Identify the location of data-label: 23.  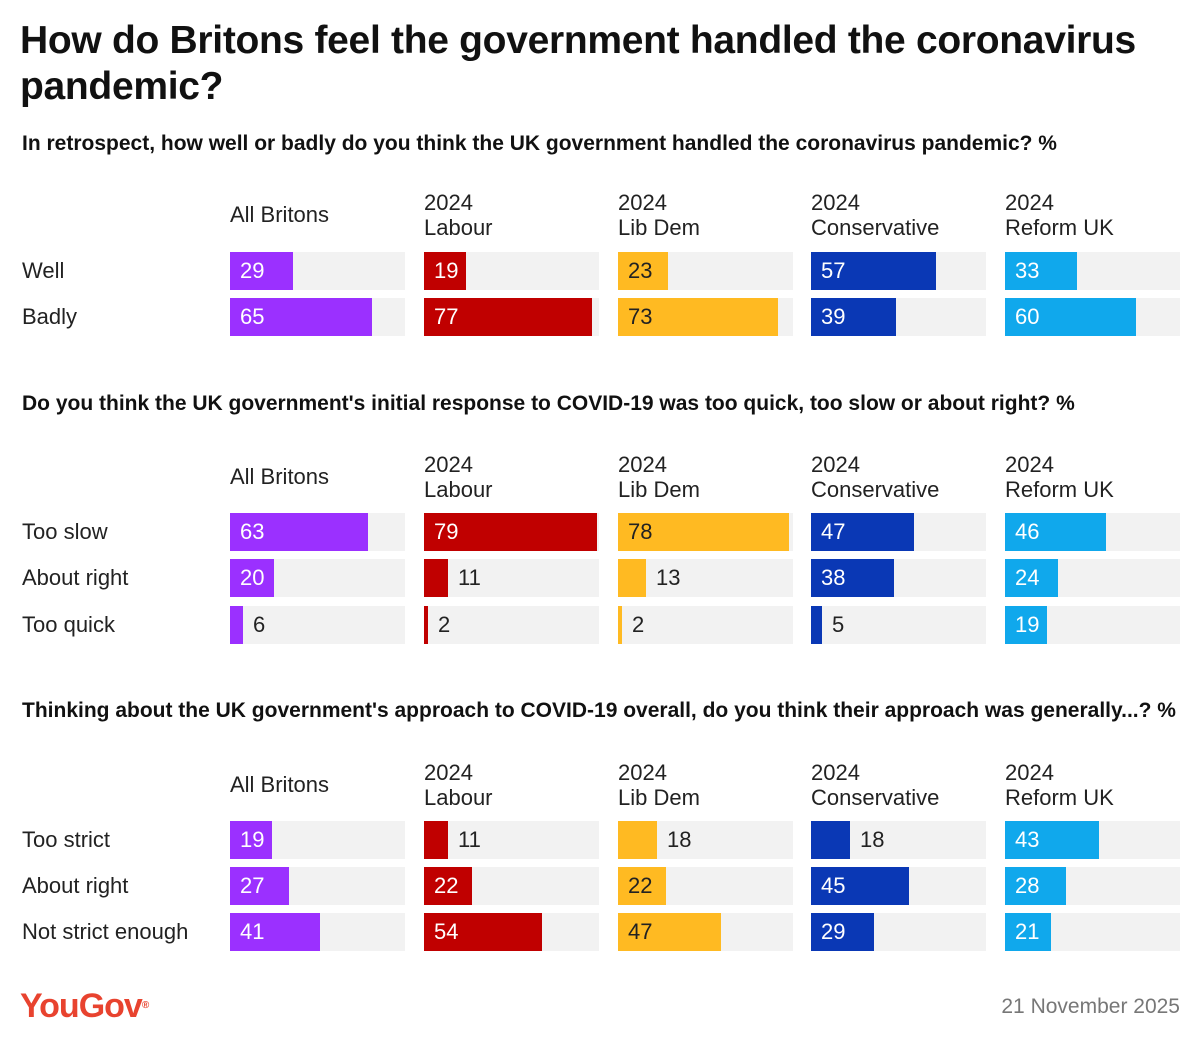
(640, 270).